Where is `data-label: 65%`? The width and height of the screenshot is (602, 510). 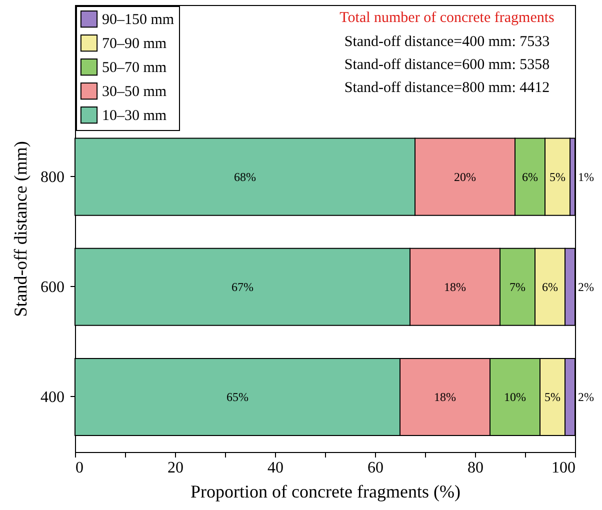 data-label: 65% is located at coordinates (237, 397).